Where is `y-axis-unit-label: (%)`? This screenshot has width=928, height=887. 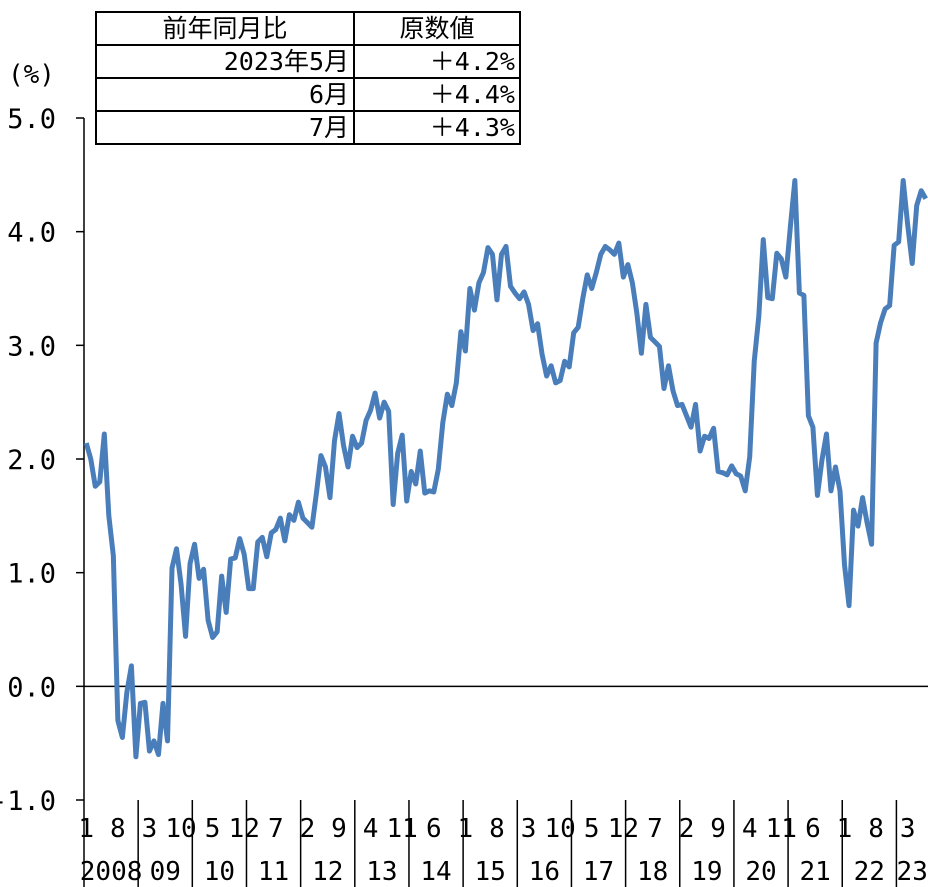
y-axis-unit-label: (%) is located at coordinates (31, 75).